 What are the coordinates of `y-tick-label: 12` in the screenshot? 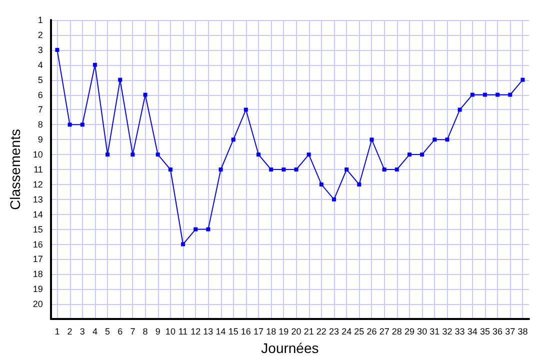 It's located at (37, 184).